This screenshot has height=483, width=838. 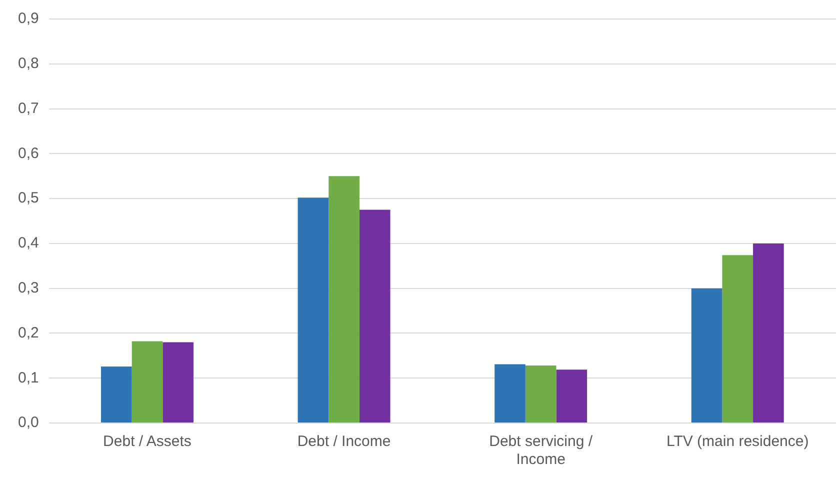 I want to click on y-tick-label: 0,9, so click(x=28, y=19).